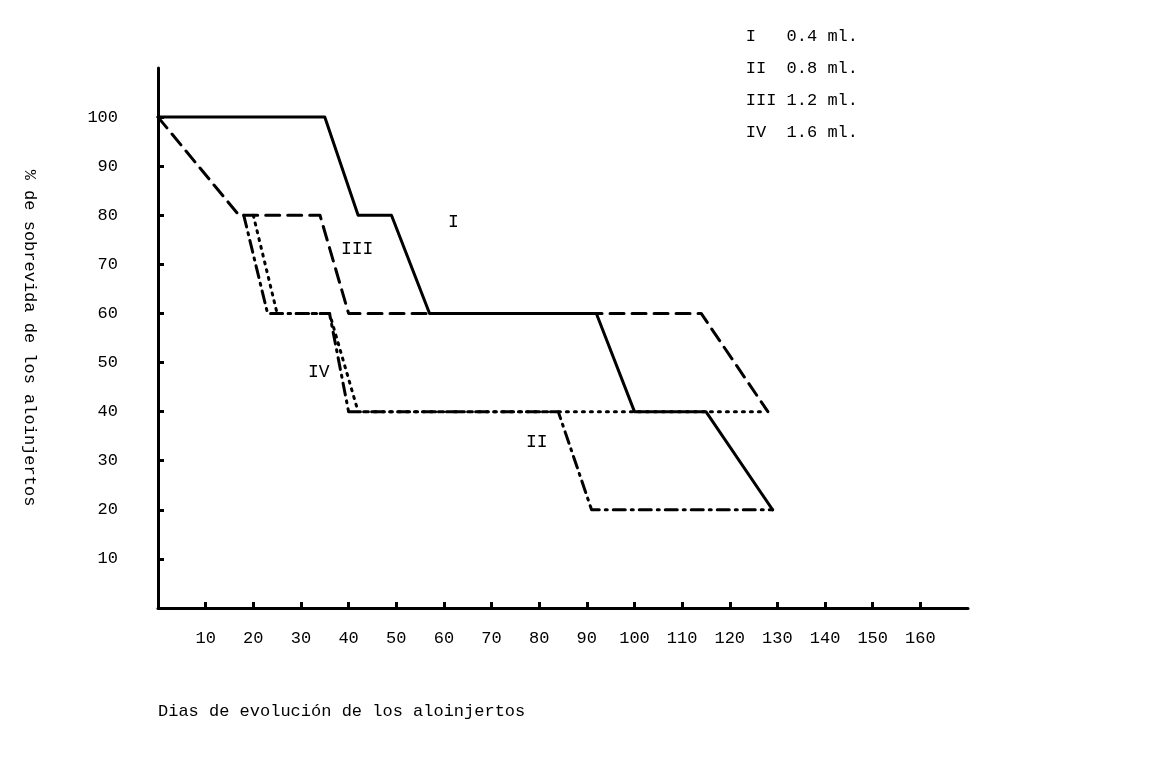 The image size is (1169, 771). I want to click on x-tick-label: 40, so click(348, 638).